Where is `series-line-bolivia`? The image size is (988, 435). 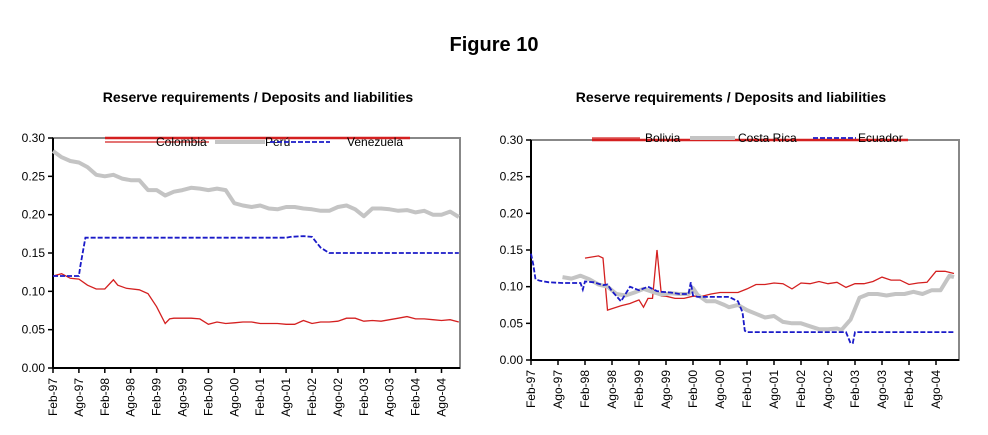 series-line-bolivia is located at coordinates (769, 280).